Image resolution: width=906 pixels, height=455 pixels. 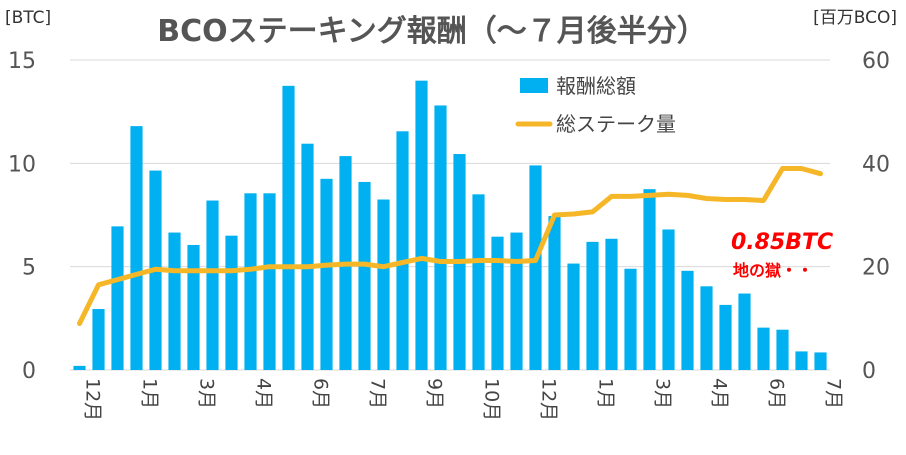 What do you see at coordinates (432, 31) in the screenshot?
I see `chart-title: BCOステーキング報酬（～７月後半分）` at bounding box center [432, 31].